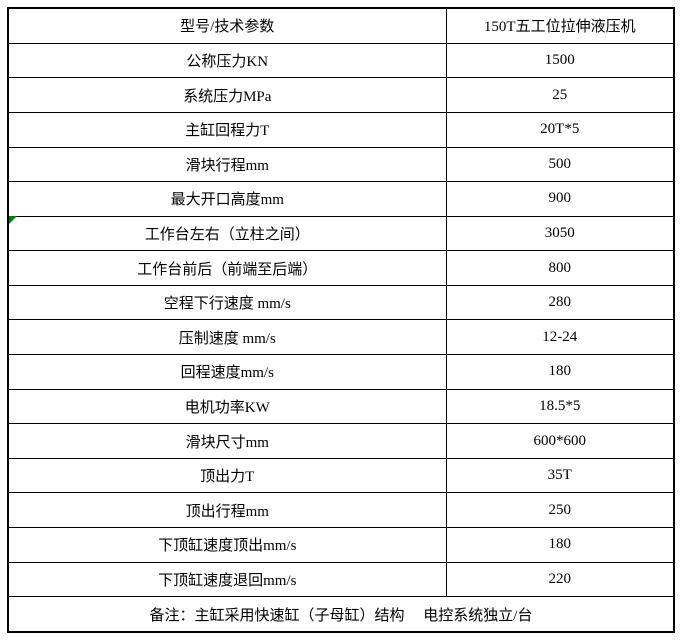 The image size is (686, 642). What do you see at coordinates (560, 510) in the screenshot?
I see `spec-value-cell: 250` at bounding box center [560, 510].